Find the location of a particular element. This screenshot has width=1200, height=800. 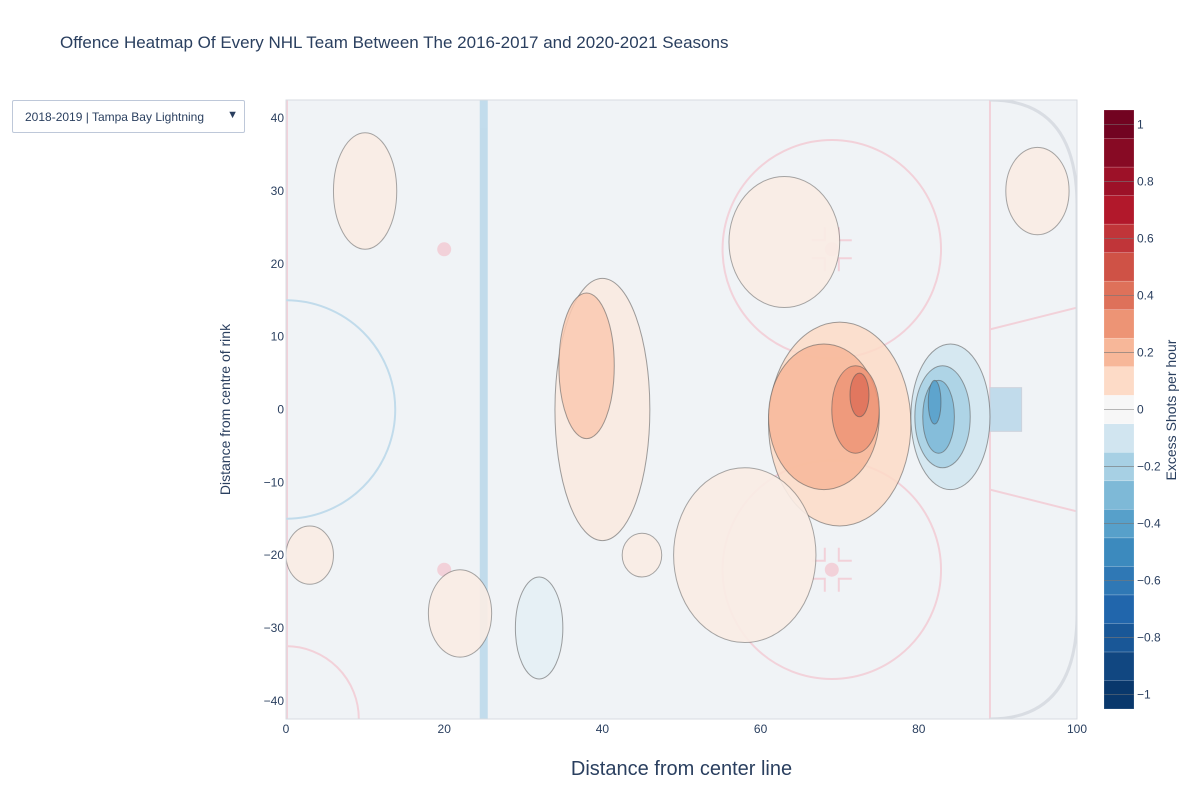

dropdown-selected-value: 2018-2019 | Tampa Bay Lightning is located at coordinates (115, 117).